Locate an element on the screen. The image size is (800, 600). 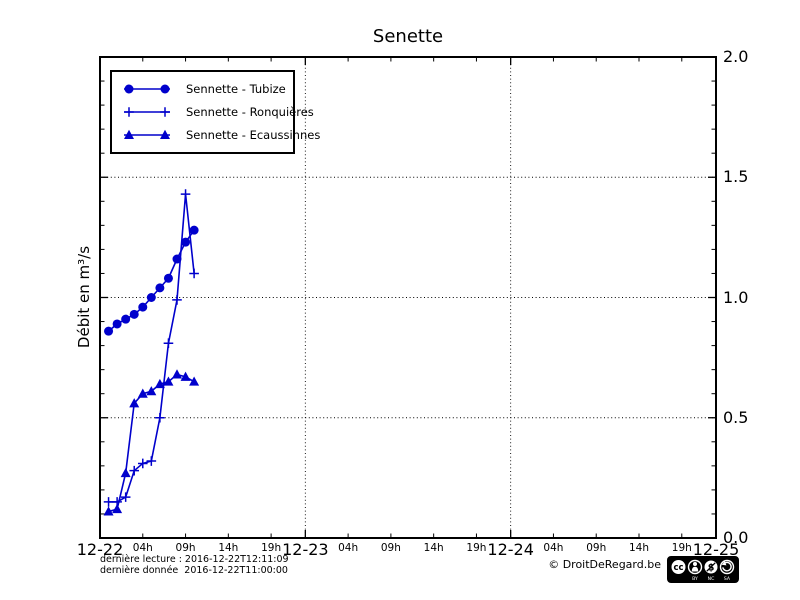
sa-arrow-icon is located at coordinates (727, 567).